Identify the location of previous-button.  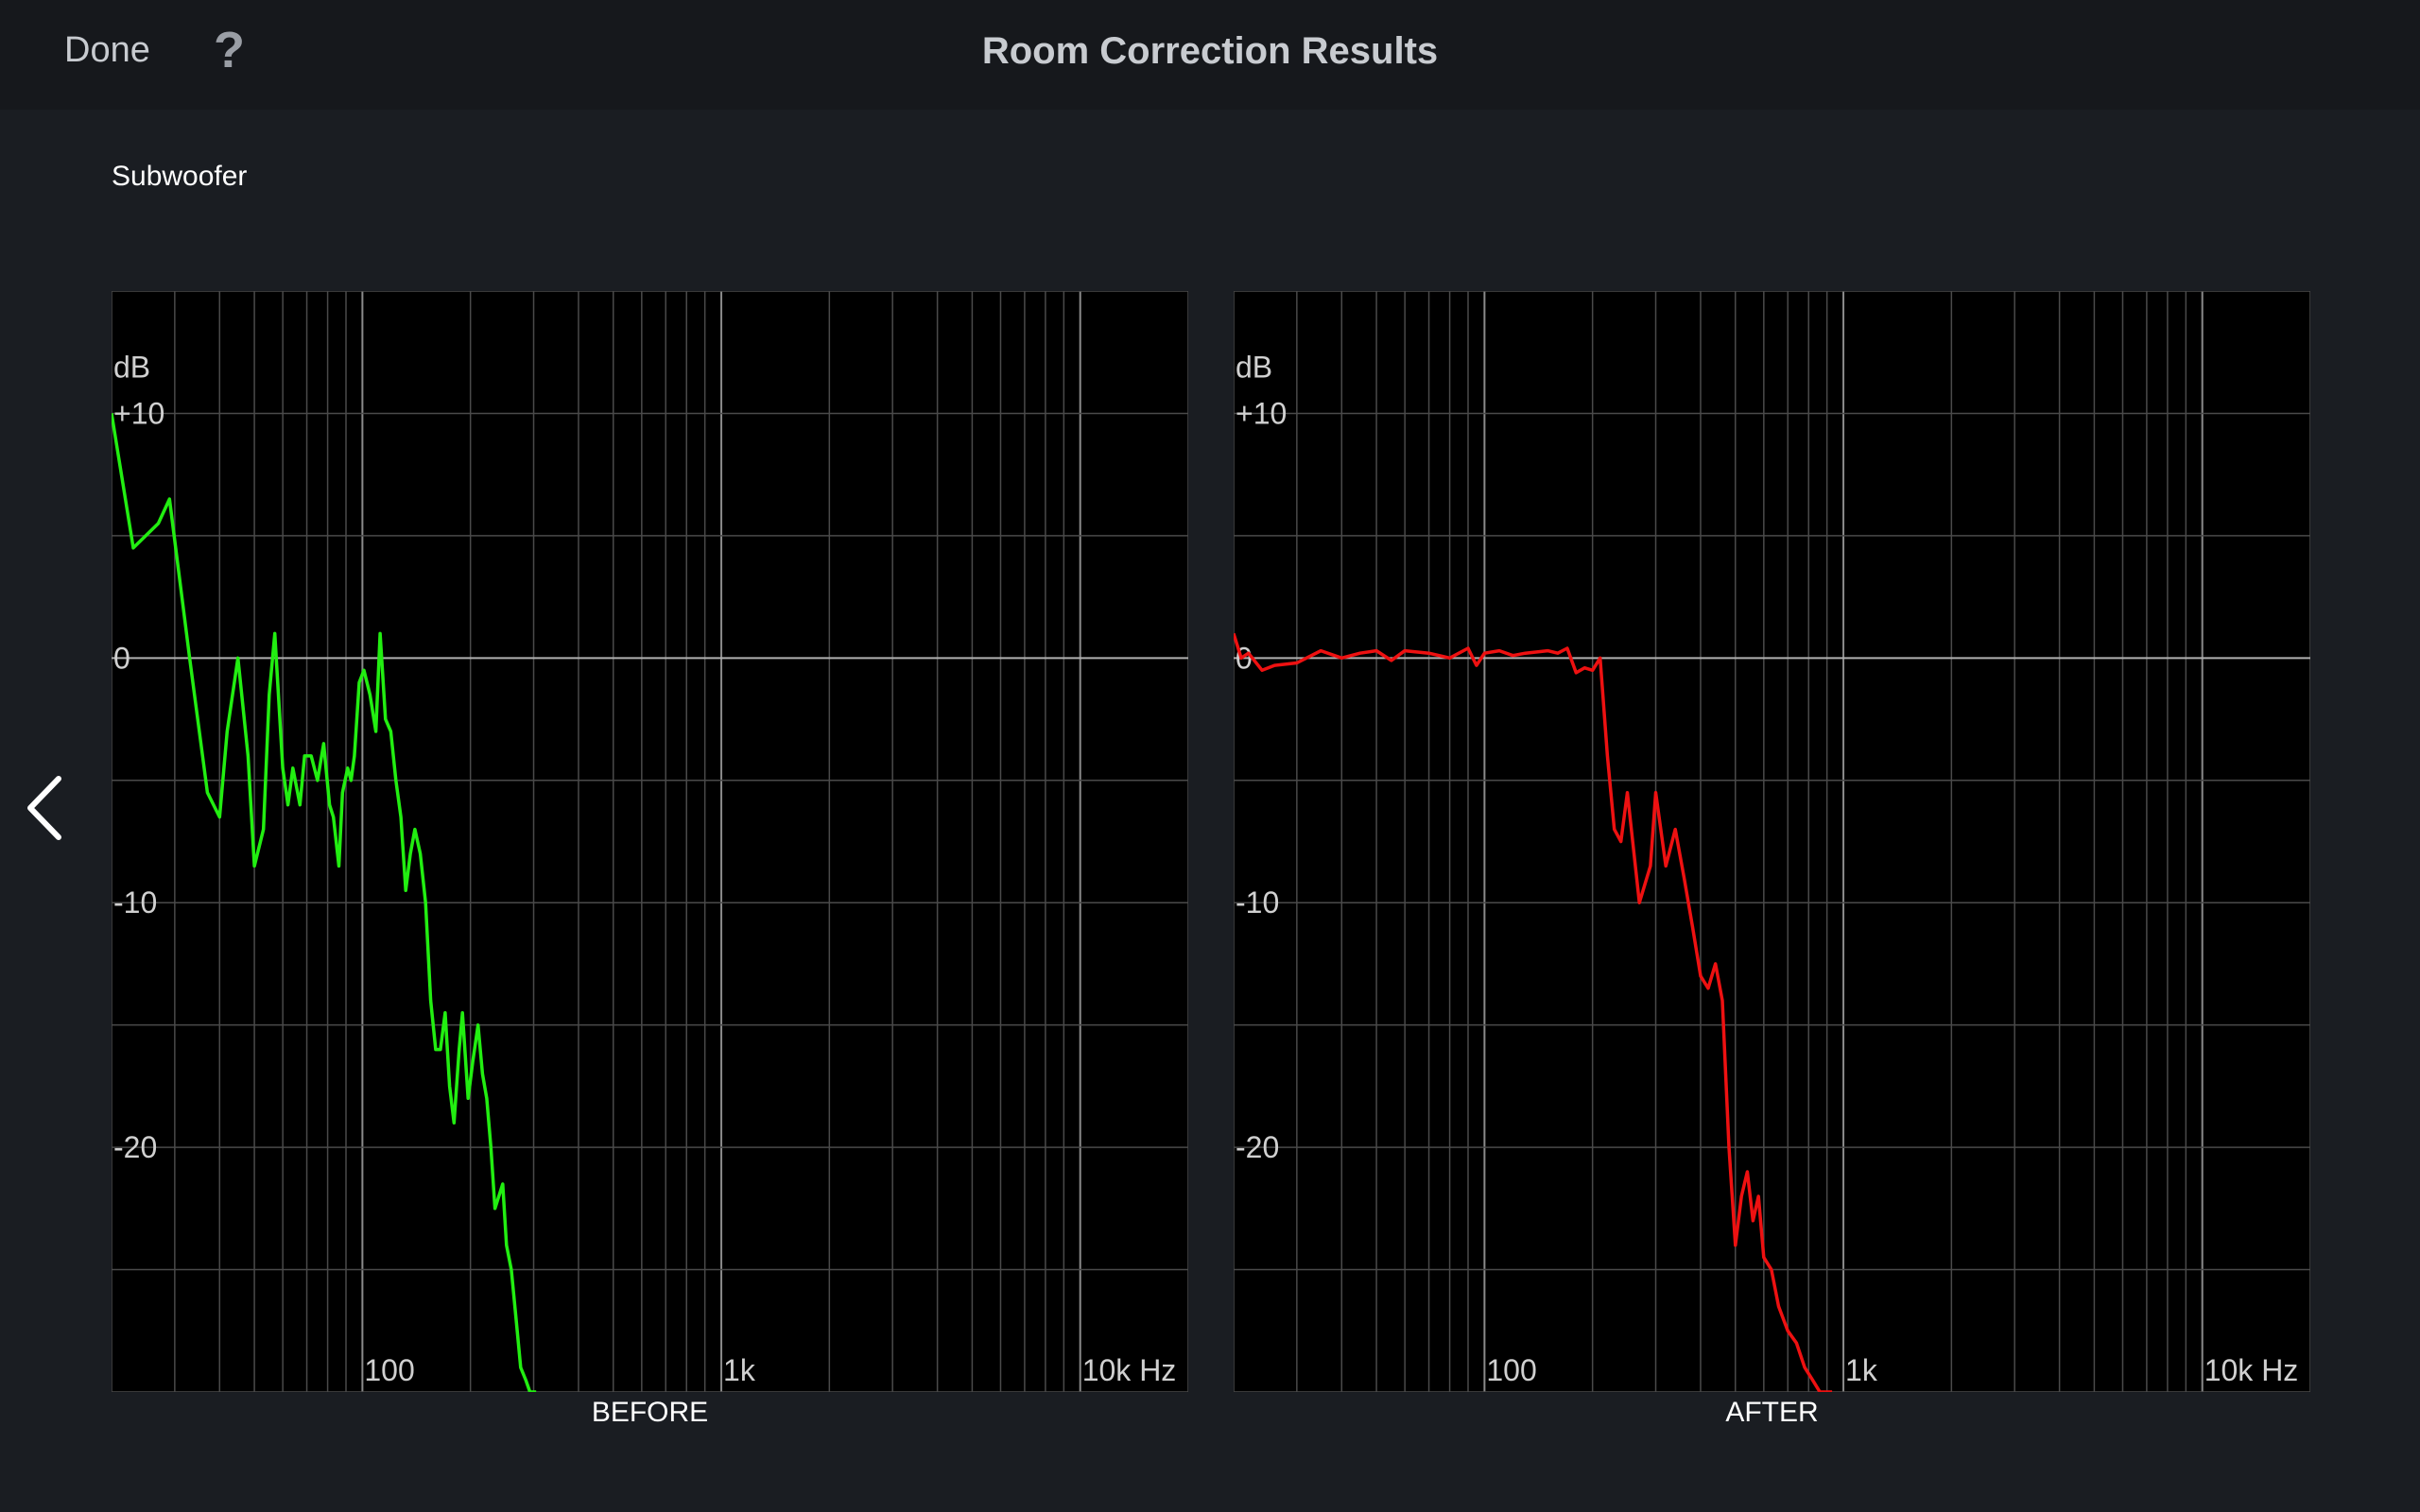
(47, 807).